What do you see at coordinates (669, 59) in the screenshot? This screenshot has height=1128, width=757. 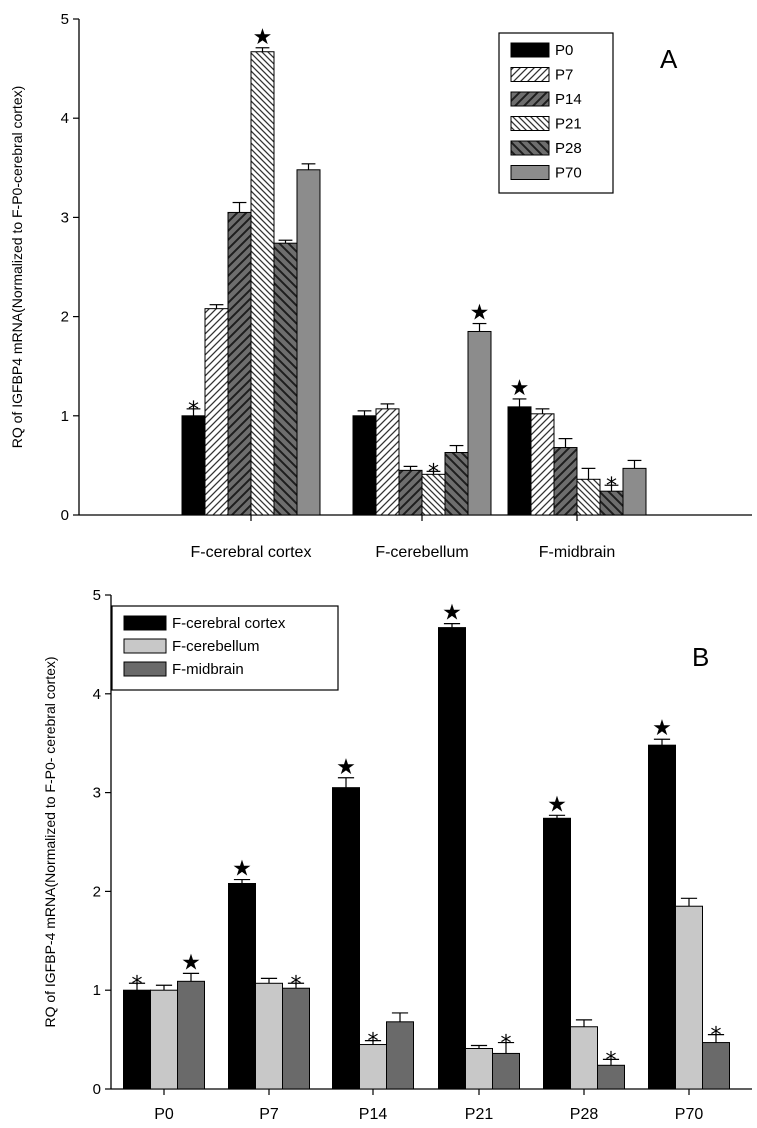 I see `panel-letter: A` at bounding box center [669, 59].